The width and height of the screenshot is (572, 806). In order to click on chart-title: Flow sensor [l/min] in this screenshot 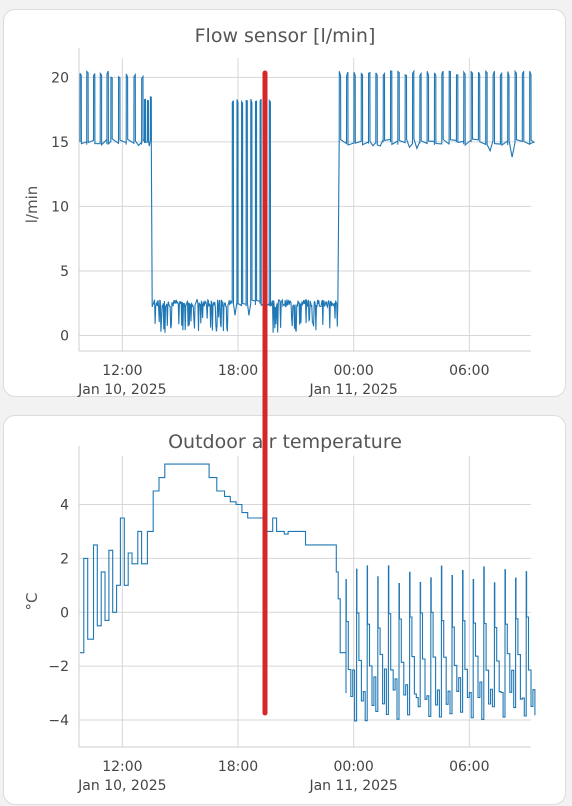, I will do `click(285, 36)`.